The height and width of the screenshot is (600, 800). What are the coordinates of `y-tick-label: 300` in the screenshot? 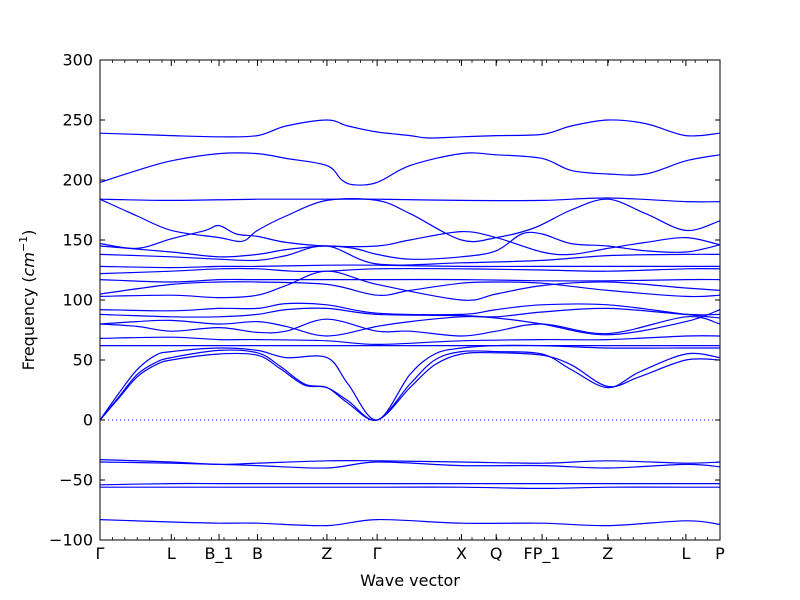 It's located at (77, 60).